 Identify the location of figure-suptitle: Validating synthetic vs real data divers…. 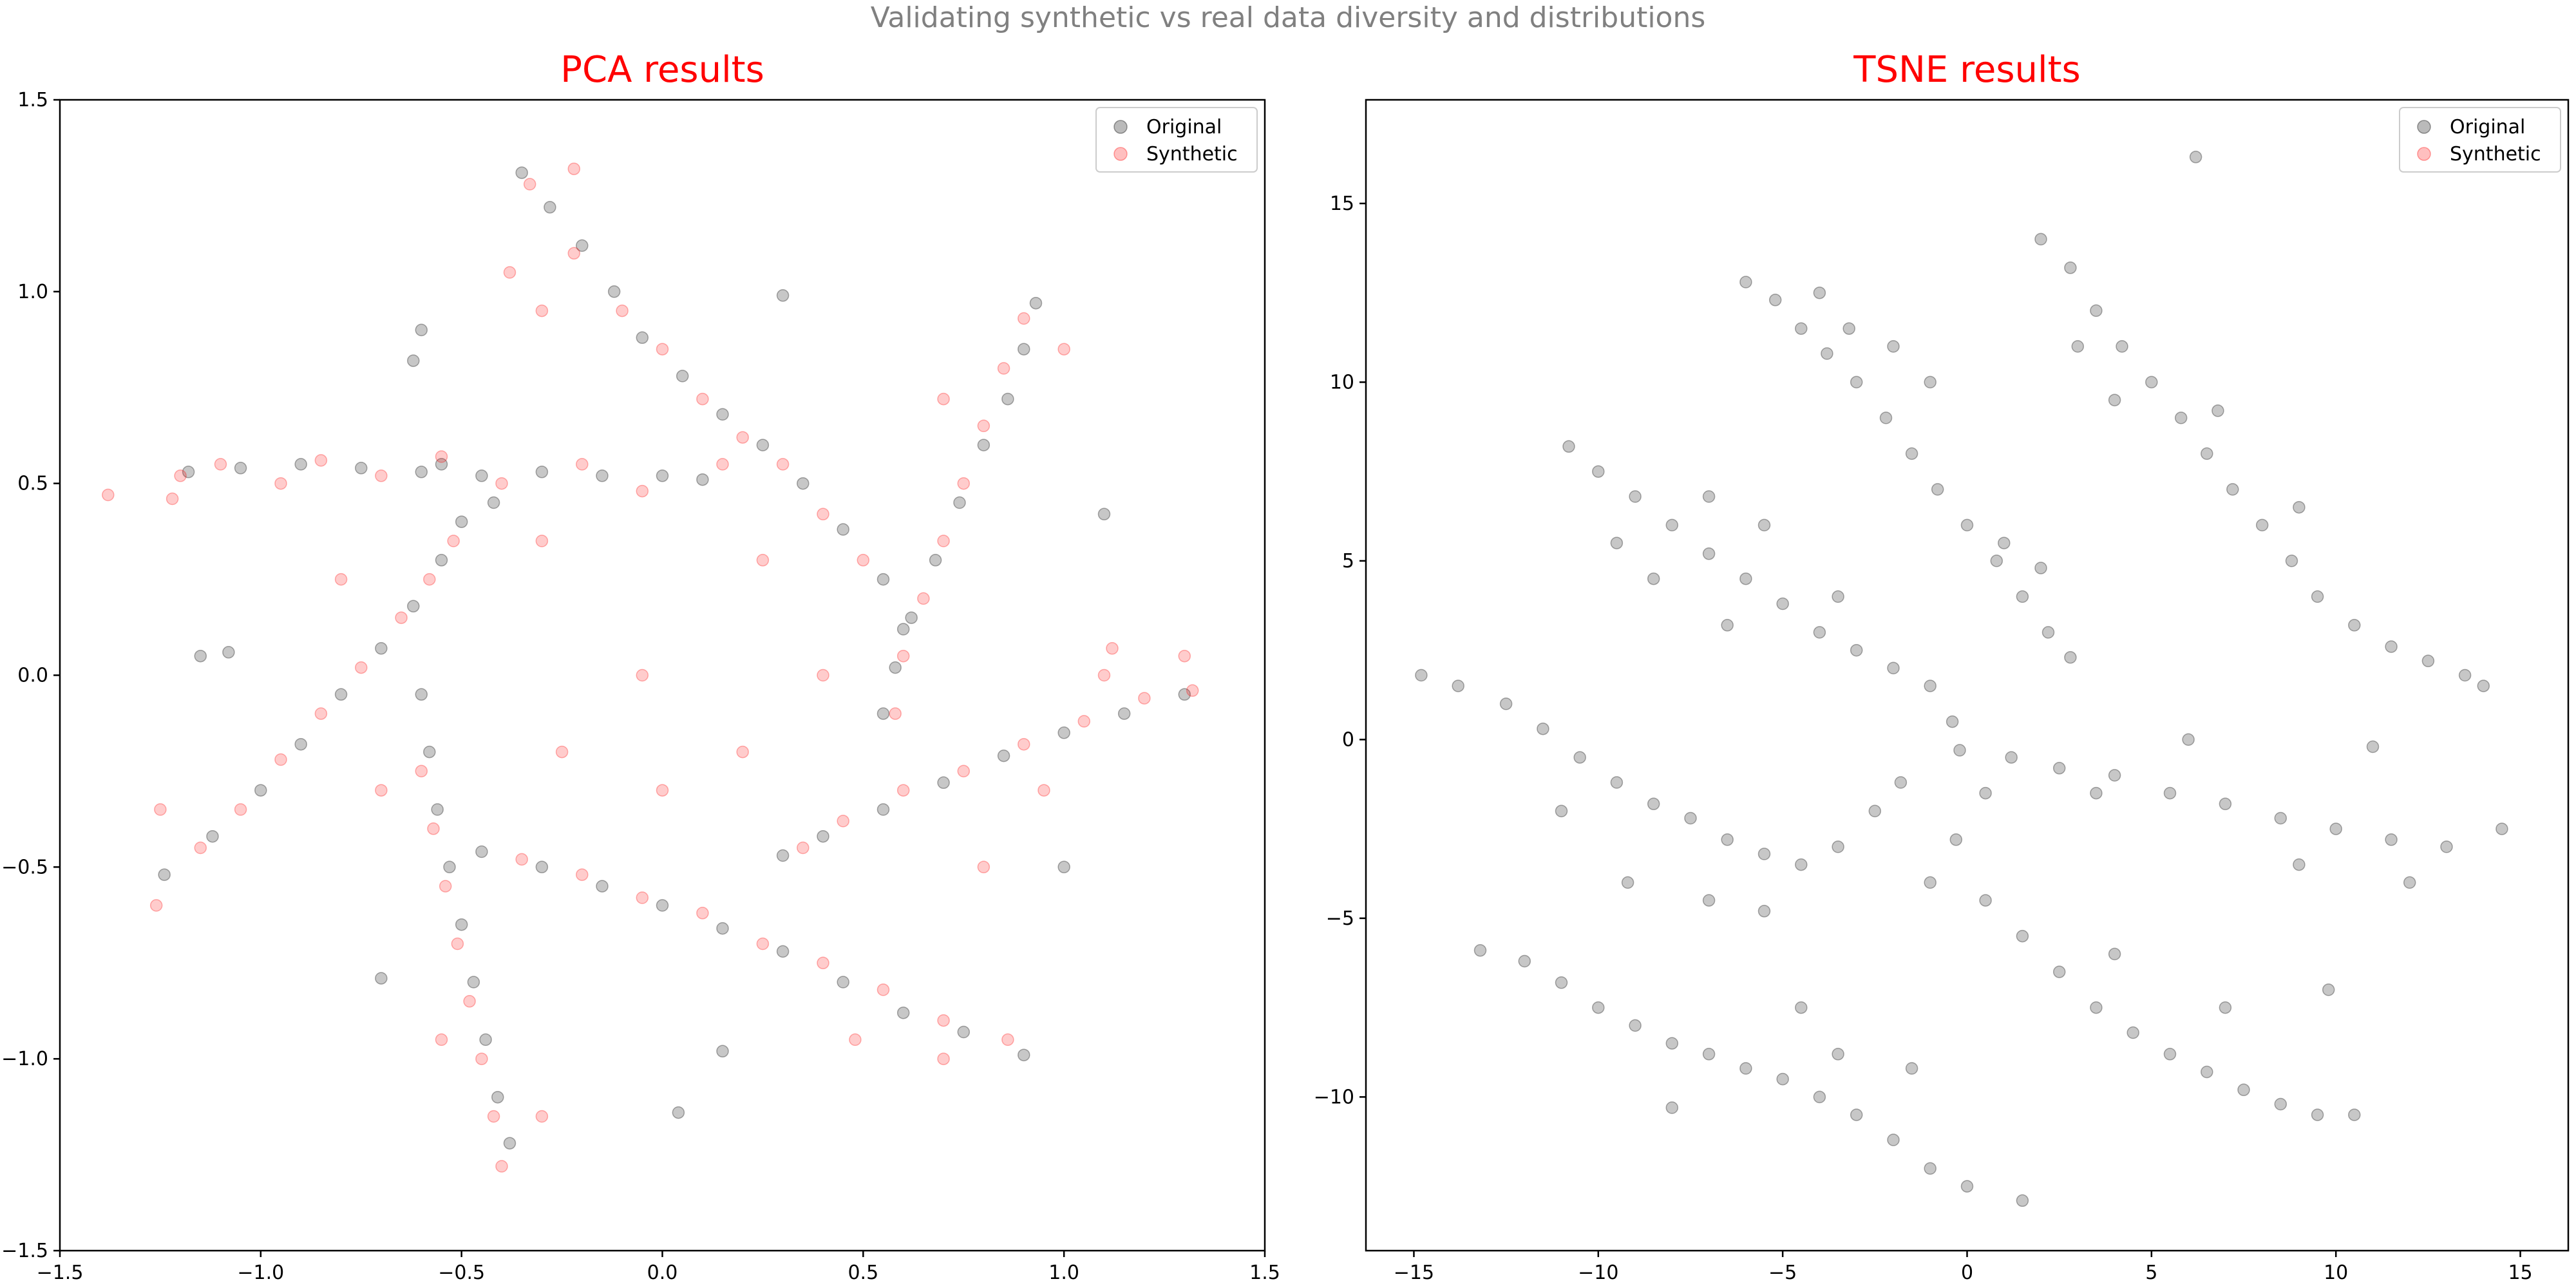
(1288, 17).